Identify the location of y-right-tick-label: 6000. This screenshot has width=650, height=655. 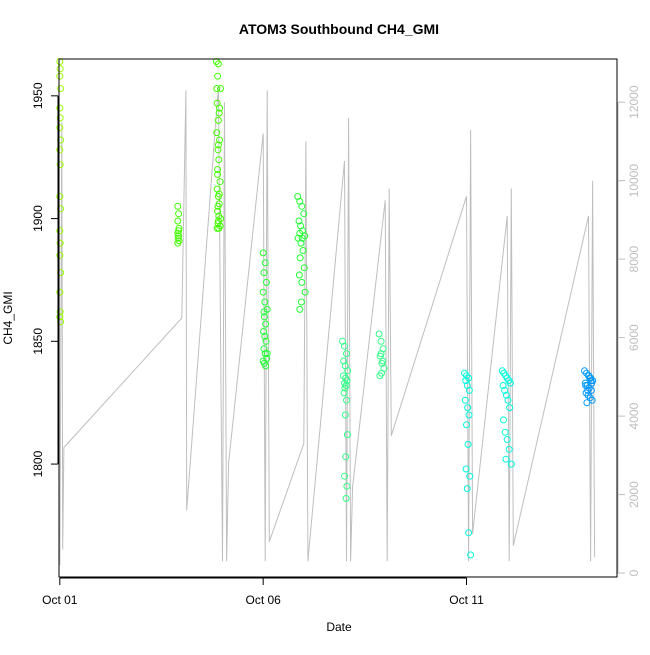
(634, 337).